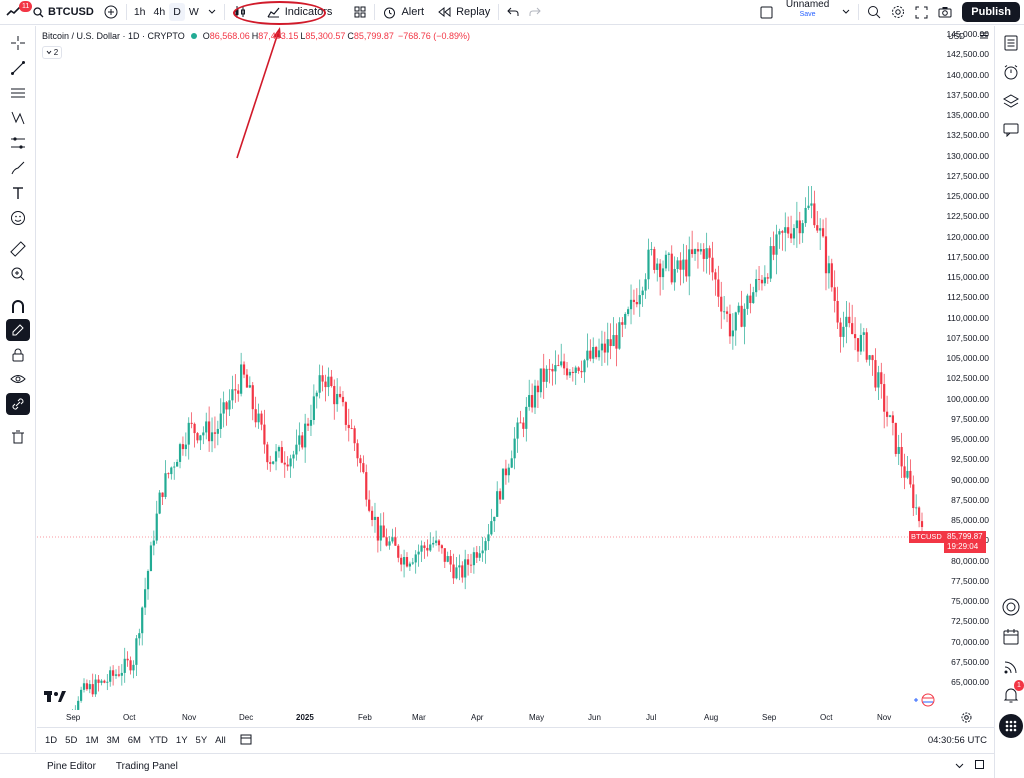 This screenshot has height=778, width=1024. Describe the element at coordinates (134, 740) in the screenshot. I see `range-6m: 6M` at that location.